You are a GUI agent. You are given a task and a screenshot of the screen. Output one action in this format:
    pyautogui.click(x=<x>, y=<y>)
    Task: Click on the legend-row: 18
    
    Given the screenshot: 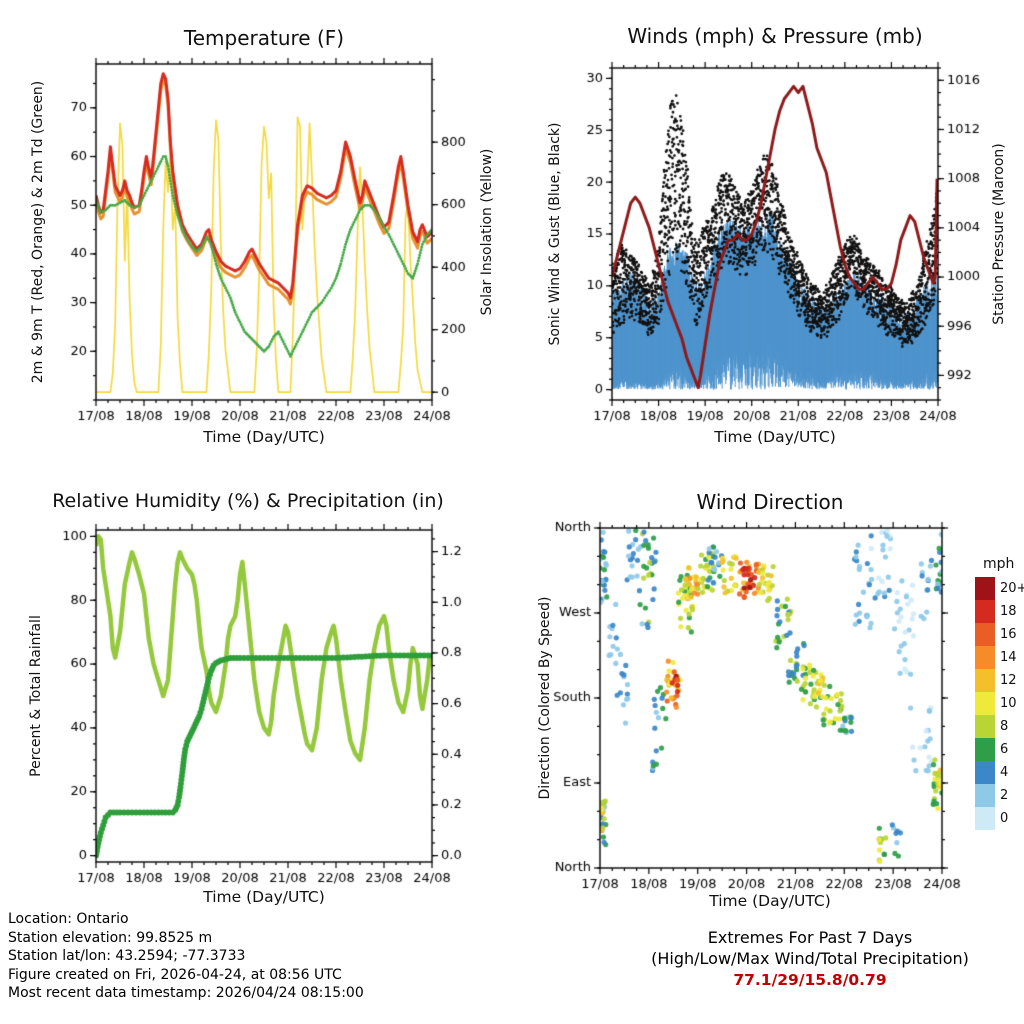 What is the action you would take?
    pyautogui.click(x=999, y=611)
    